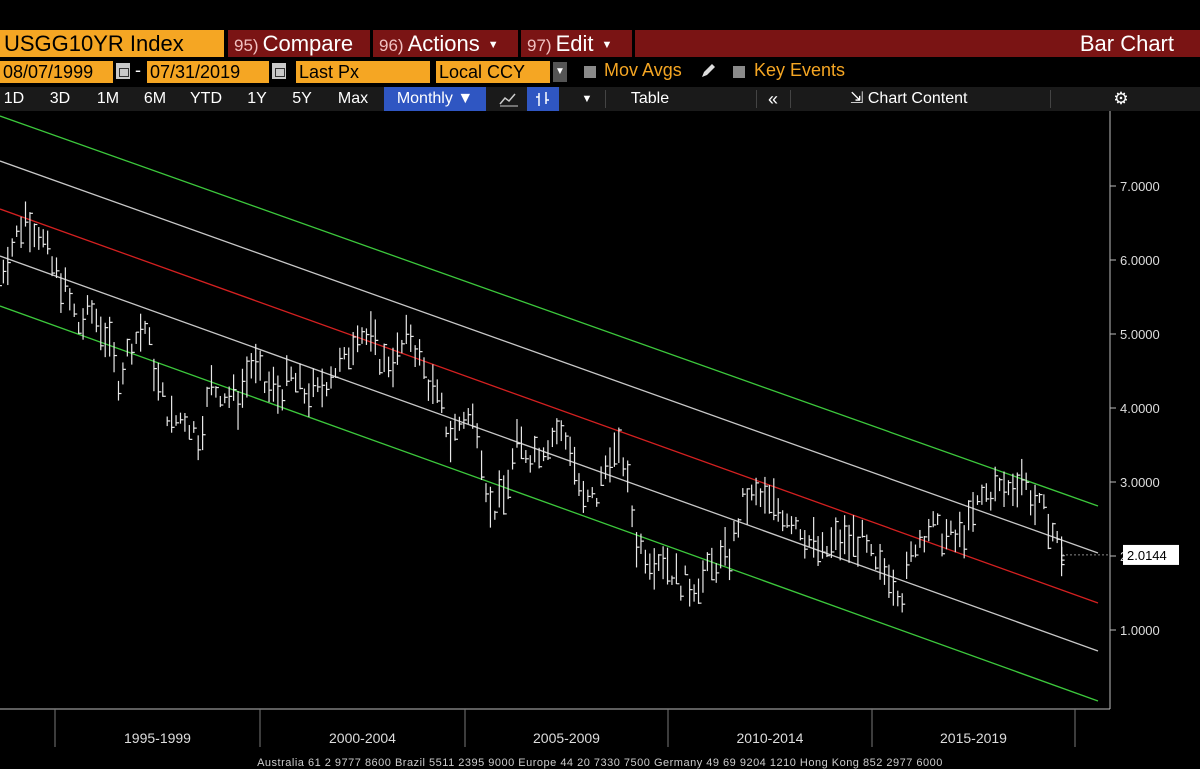 The image size is (1200, 769). What do you see at coordinates (772, 99) in the screenshot?
I see `double-chevron-left-icon: «` at bounding box center [772, 99].